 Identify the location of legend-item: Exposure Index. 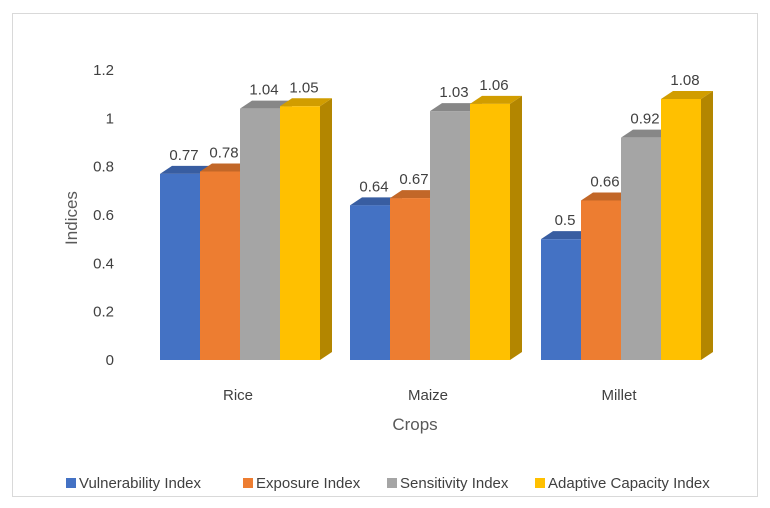
(302, 483).